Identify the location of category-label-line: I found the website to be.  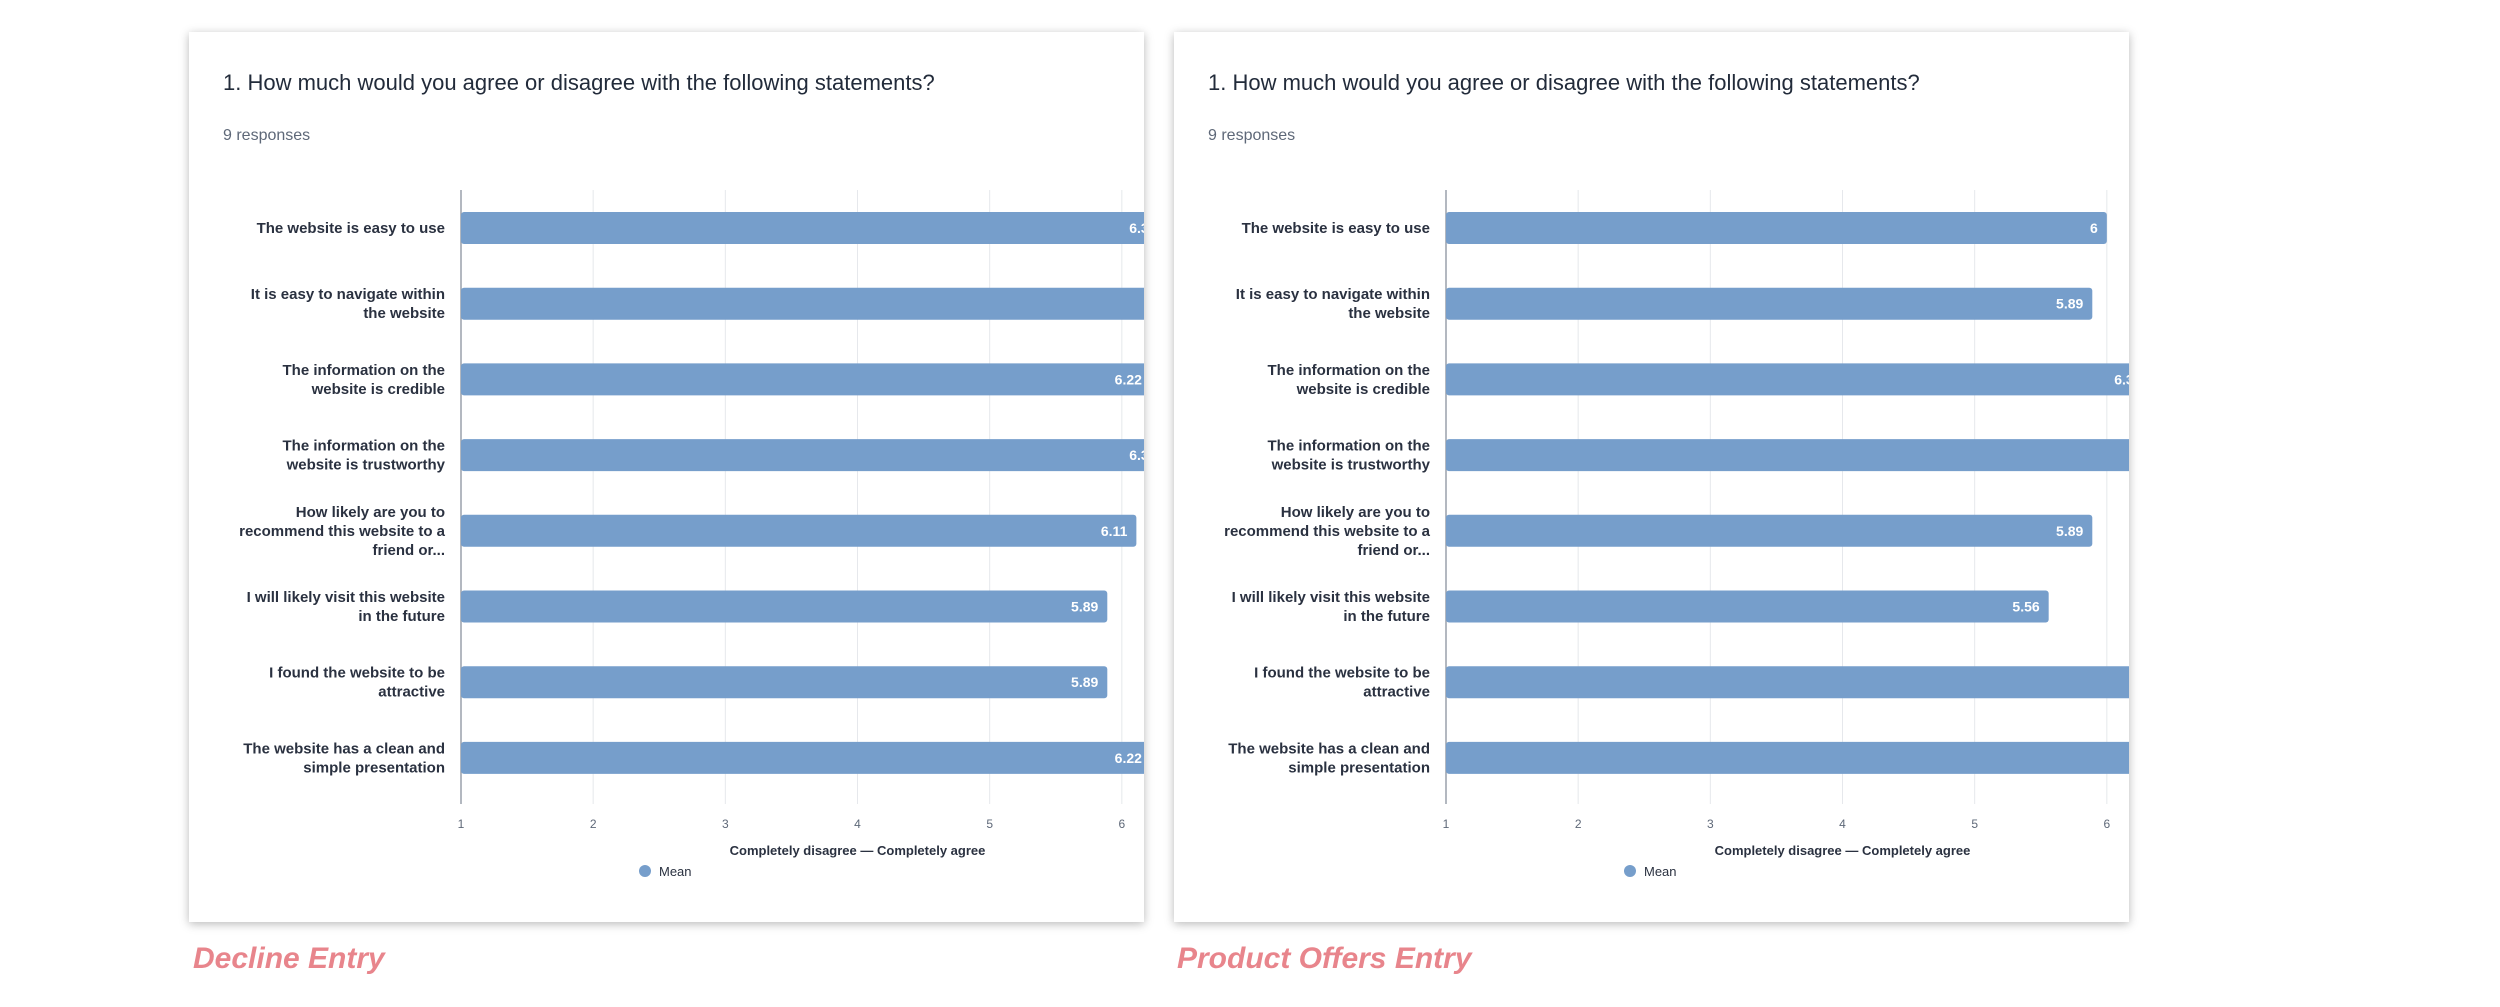
(1342, 673).